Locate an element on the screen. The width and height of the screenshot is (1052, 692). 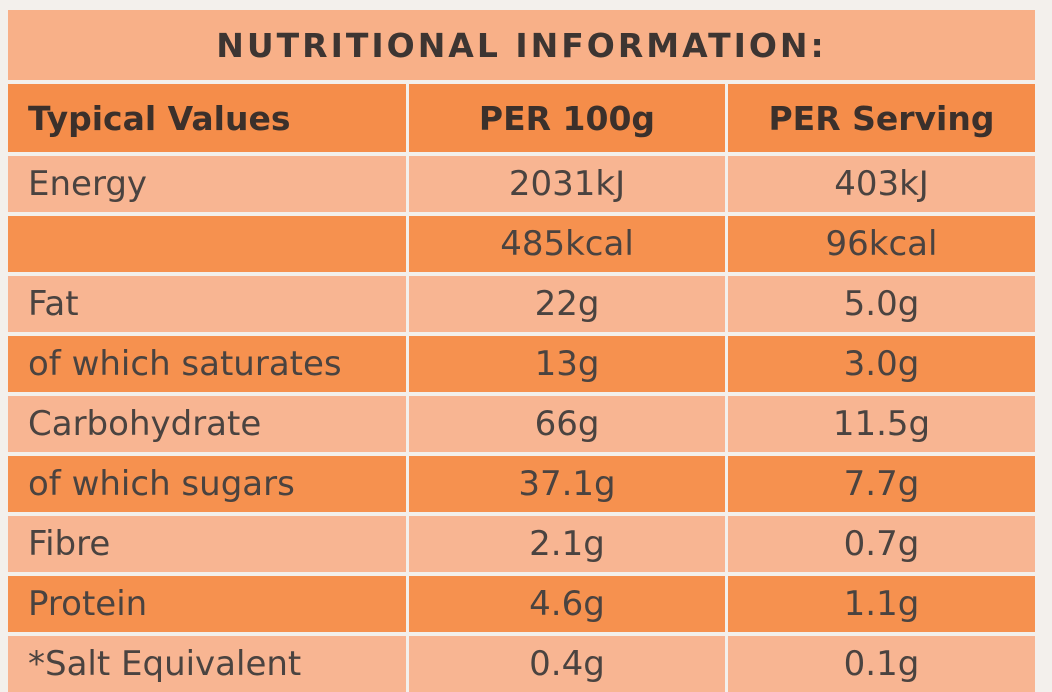
row-per-serving-fat: 5.0g is located at coordinates (881, 304).